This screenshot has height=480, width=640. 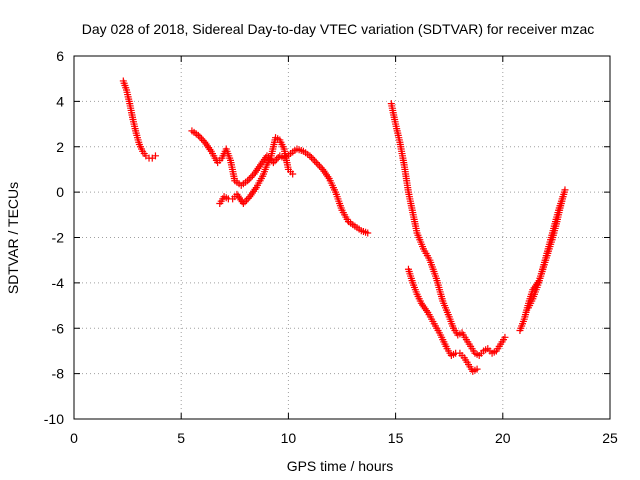 I want to click on y-tick-label: 2, so click(x=60, y=147).